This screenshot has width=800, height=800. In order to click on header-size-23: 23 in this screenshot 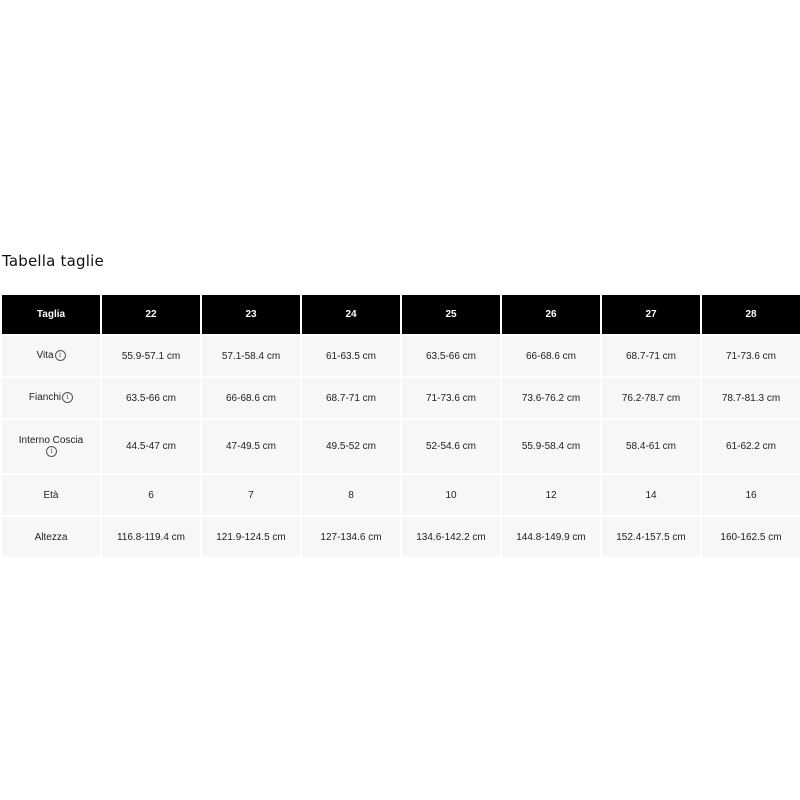, I will do `click(251, 314)`.